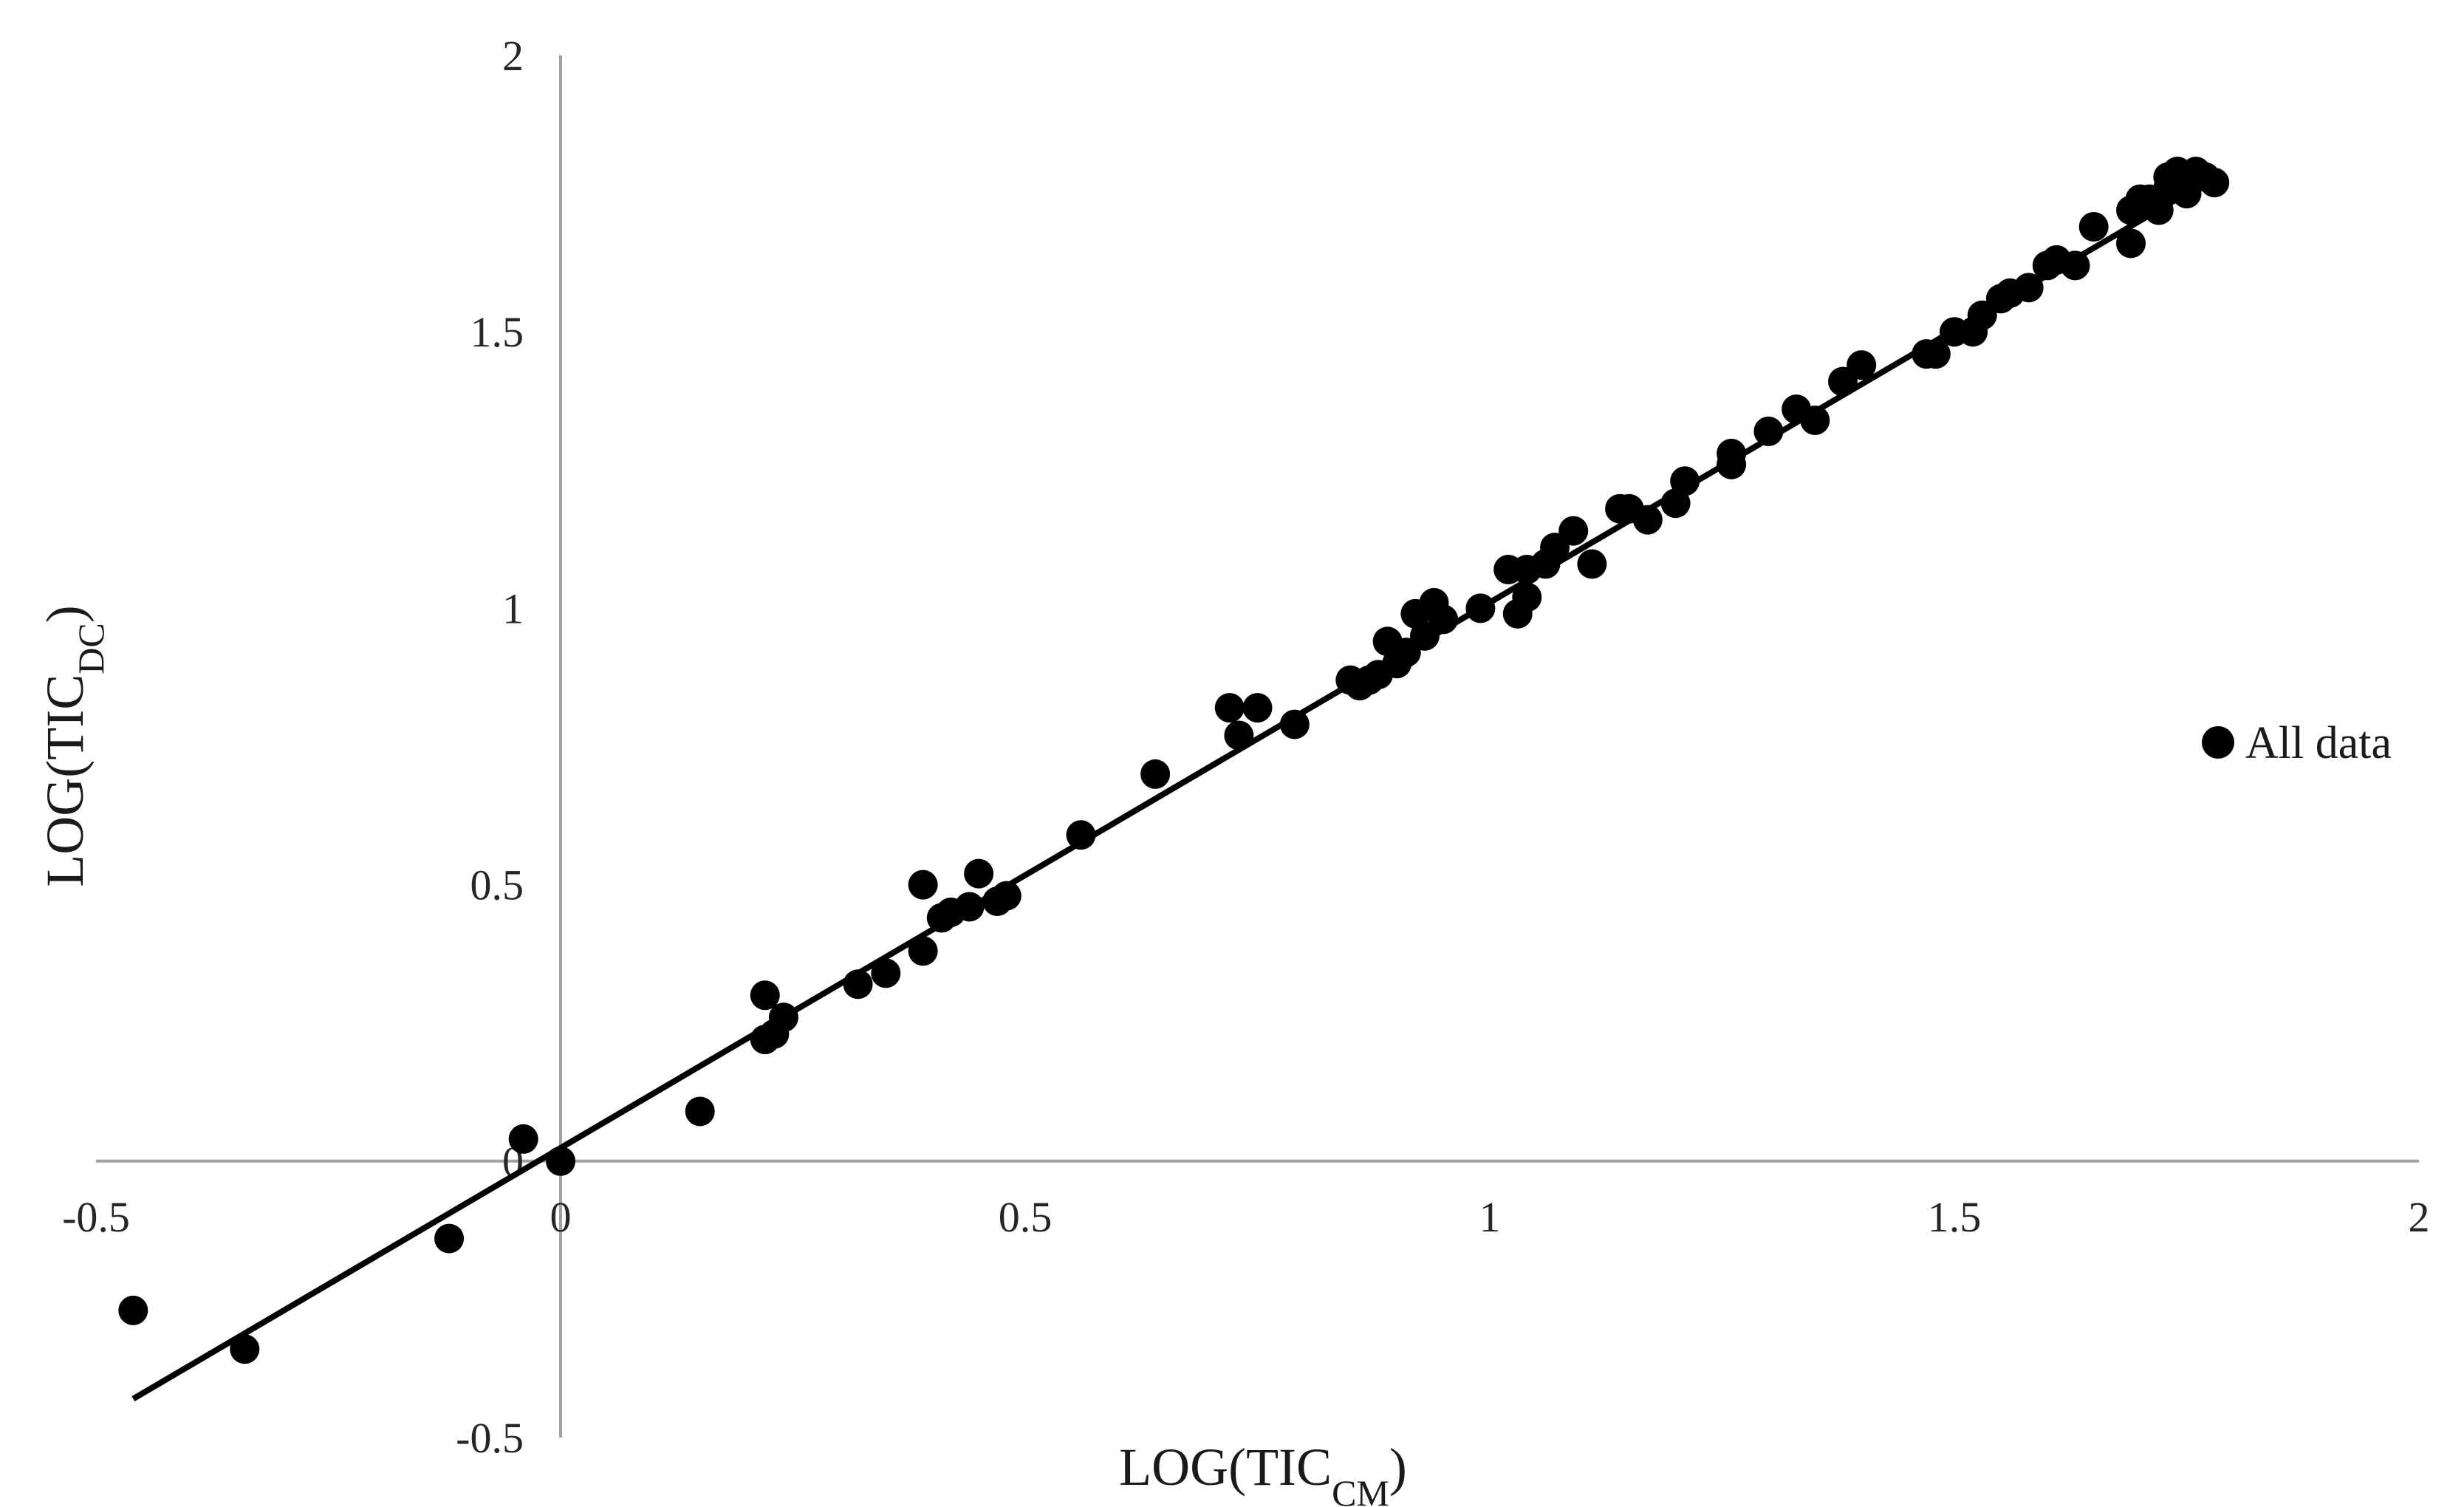 The height and width of the screenshot is (1507, 2464). What do you see at coordinates (1955, 1217) in the screenshot?
I see `x-tick-label: 1.5` at bounding box center [1955, 1217].